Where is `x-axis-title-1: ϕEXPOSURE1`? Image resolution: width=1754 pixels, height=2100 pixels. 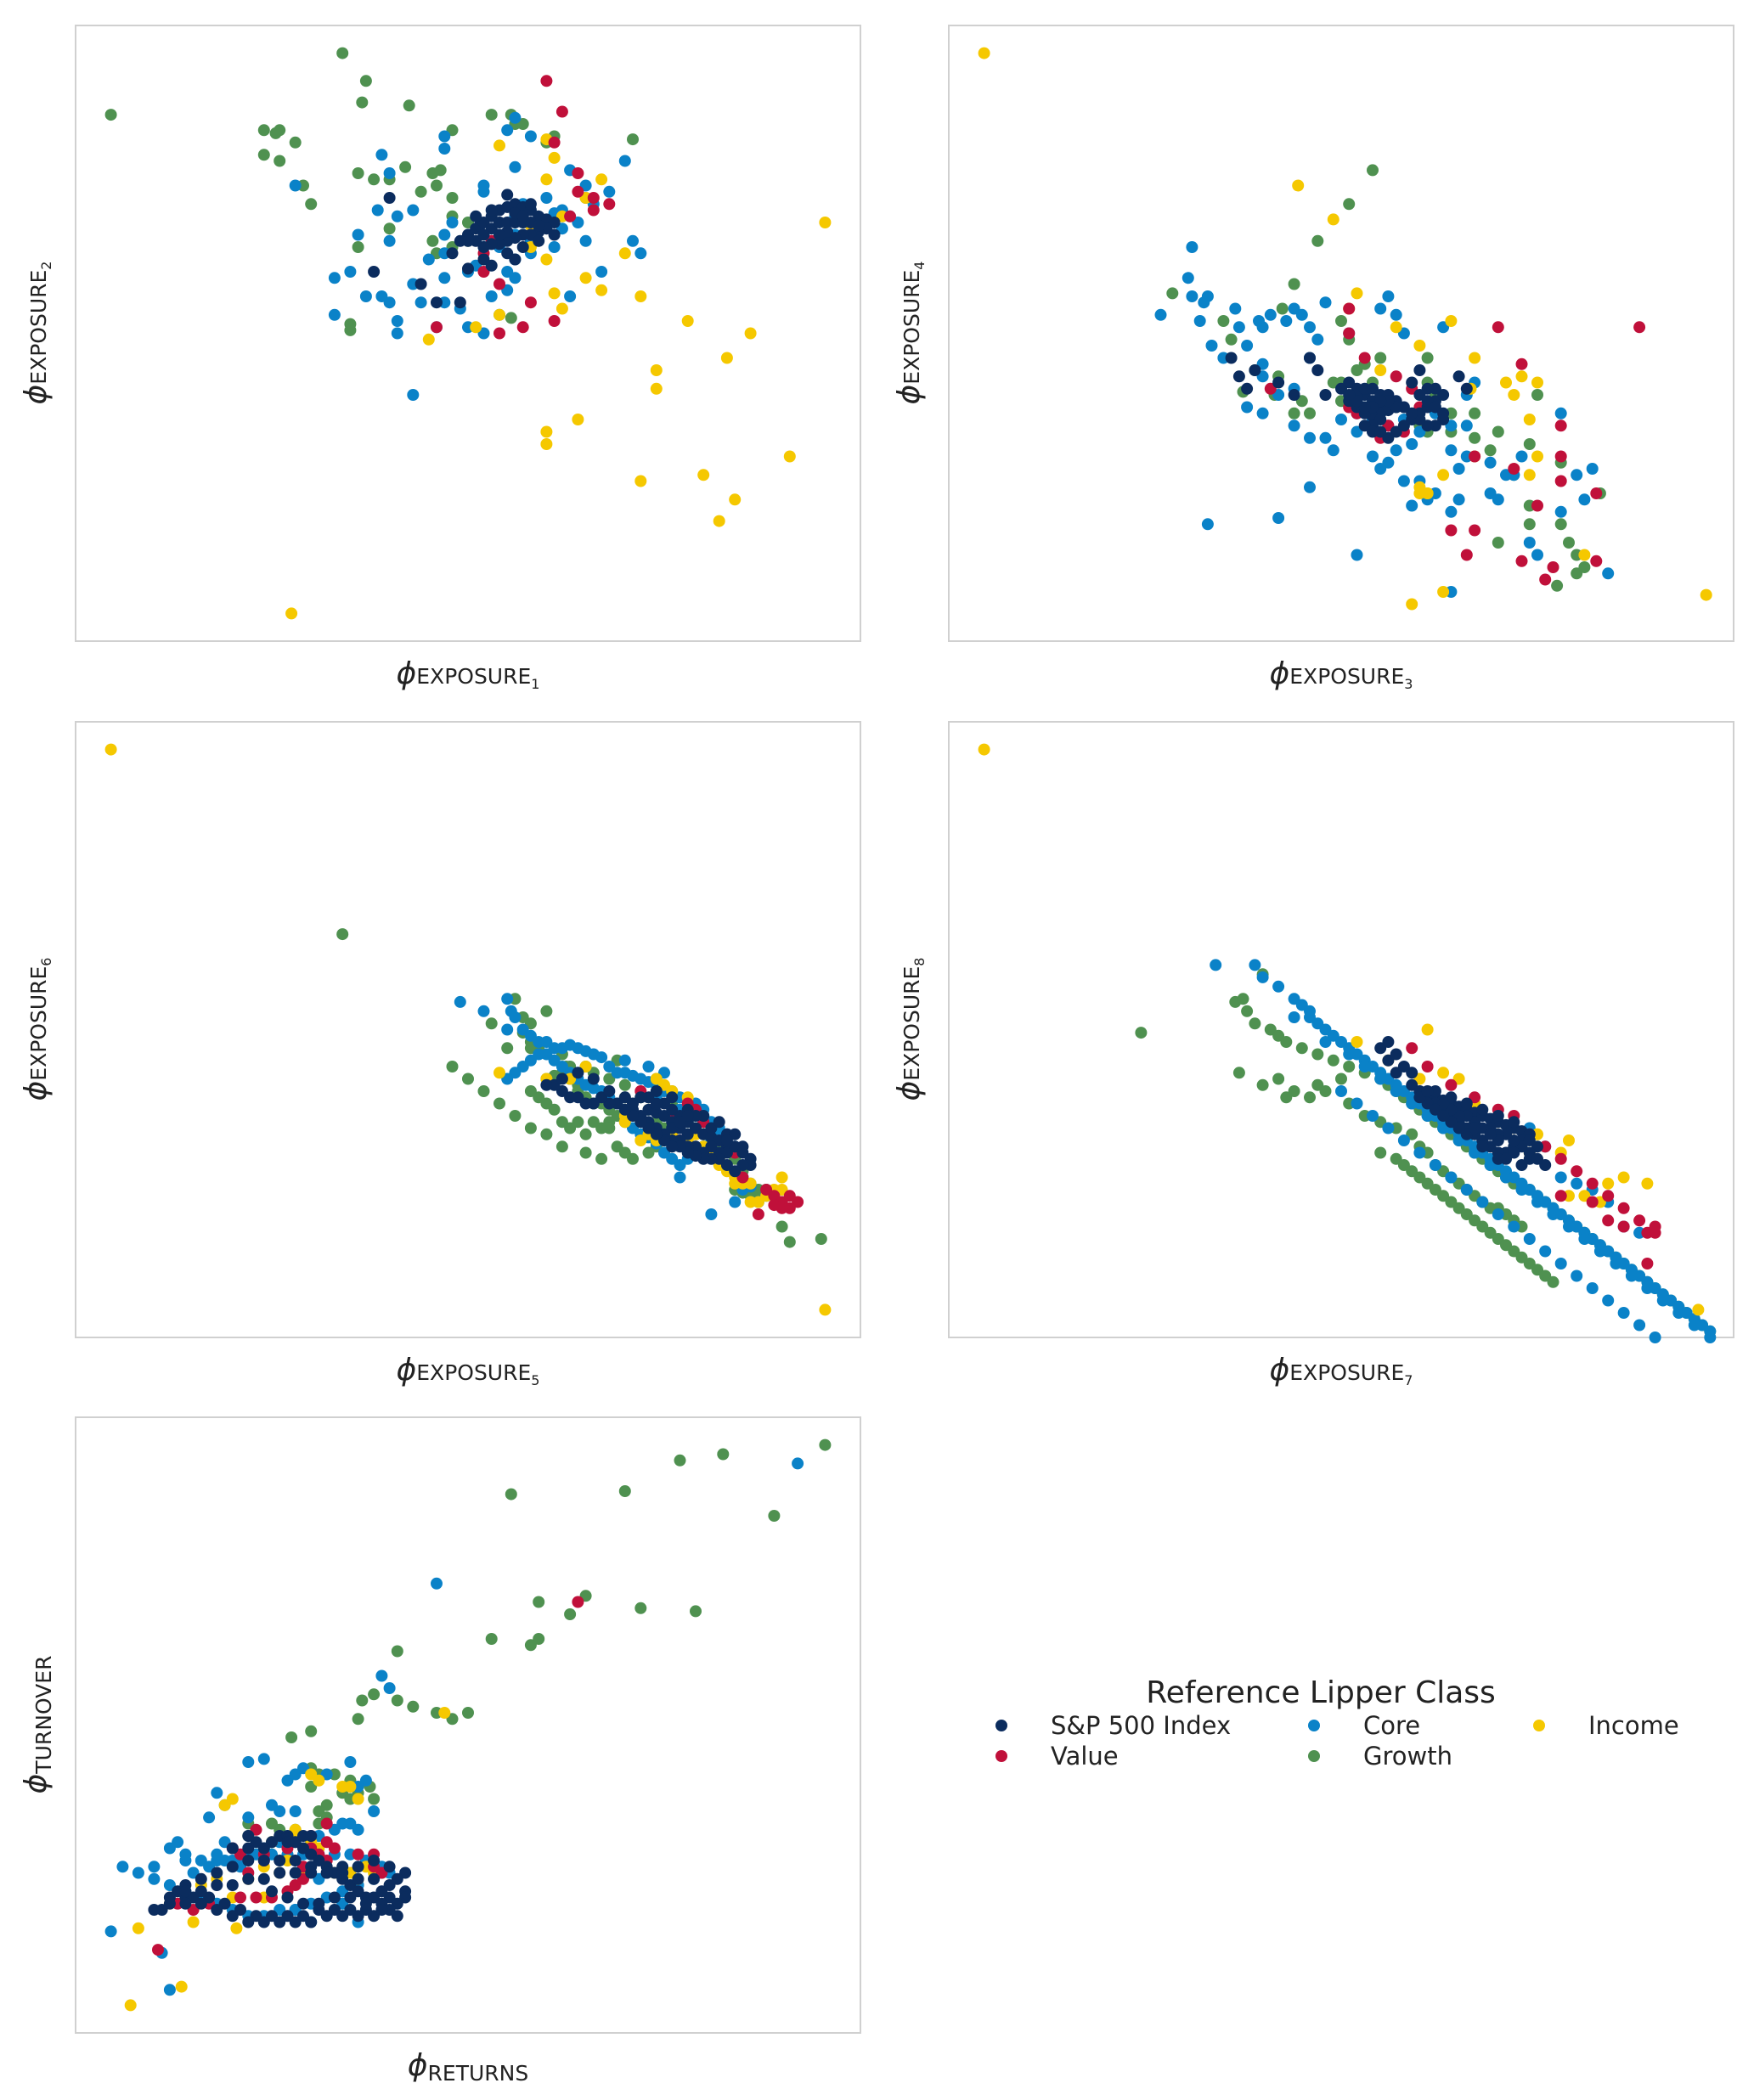 x-axis-title-1: ϕEXPOSURE1 is located at coordinates (469, 674).